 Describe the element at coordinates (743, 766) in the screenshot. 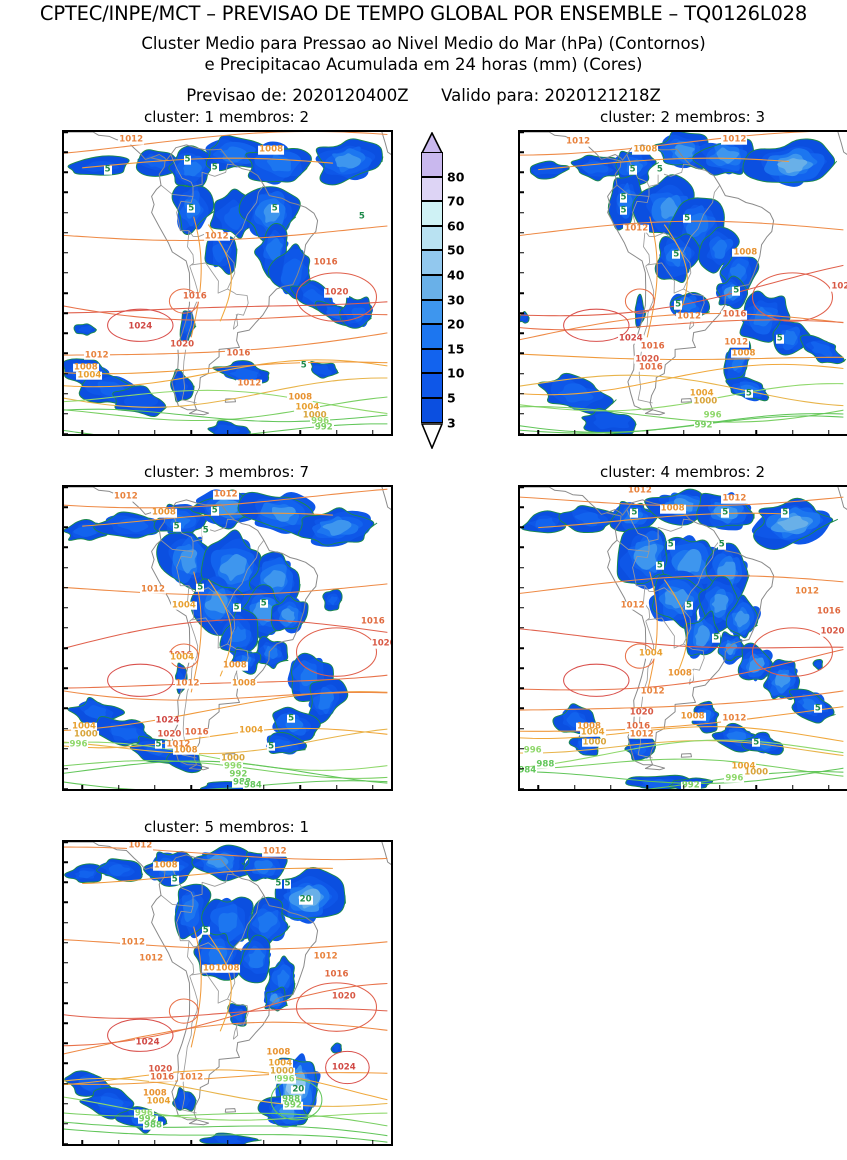

I see `isobar-label: 1004` at that location.